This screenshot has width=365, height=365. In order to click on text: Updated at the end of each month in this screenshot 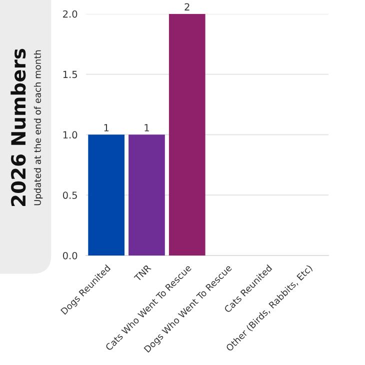, I will do `click(38, 128)`.